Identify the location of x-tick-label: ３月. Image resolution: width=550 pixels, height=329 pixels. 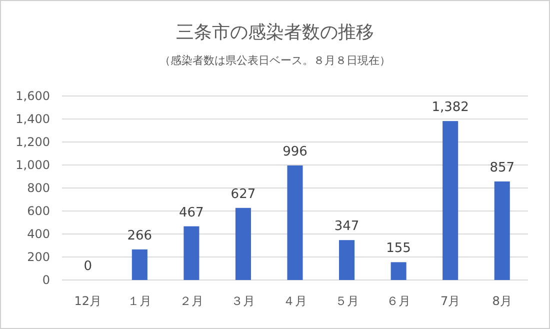
(243, 301).